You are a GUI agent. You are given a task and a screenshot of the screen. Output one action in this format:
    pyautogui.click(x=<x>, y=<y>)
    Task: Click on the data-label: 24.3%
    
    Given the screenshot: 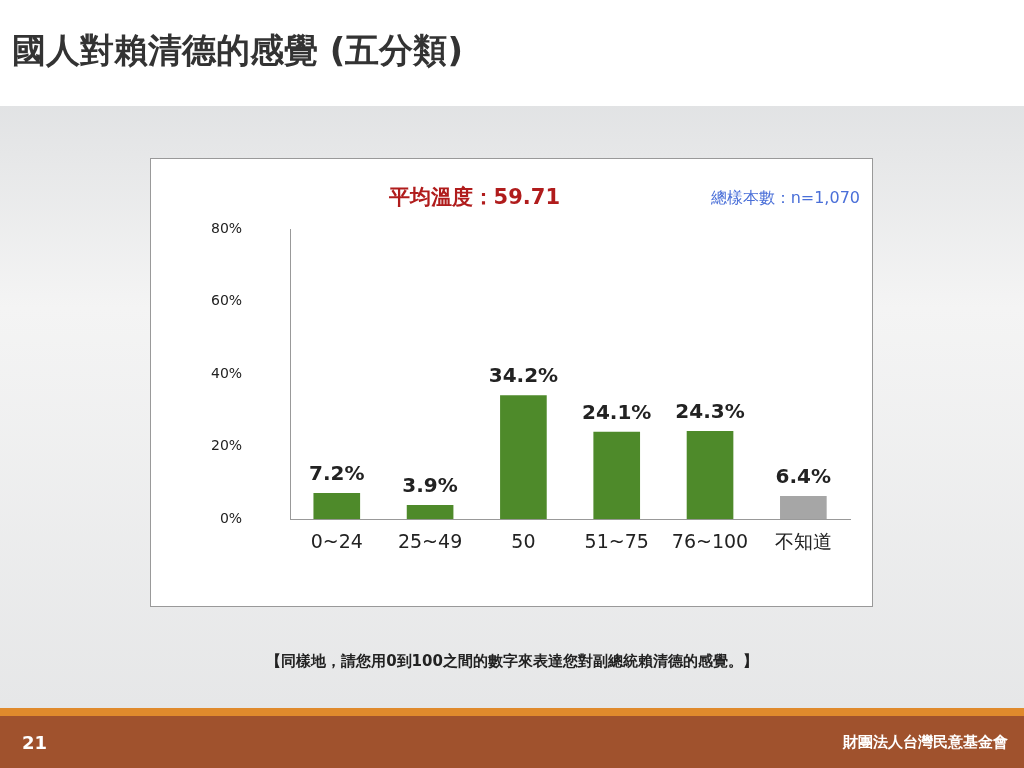 What is the action you would take?
    pyautogui.click(x=710, y=411)
    